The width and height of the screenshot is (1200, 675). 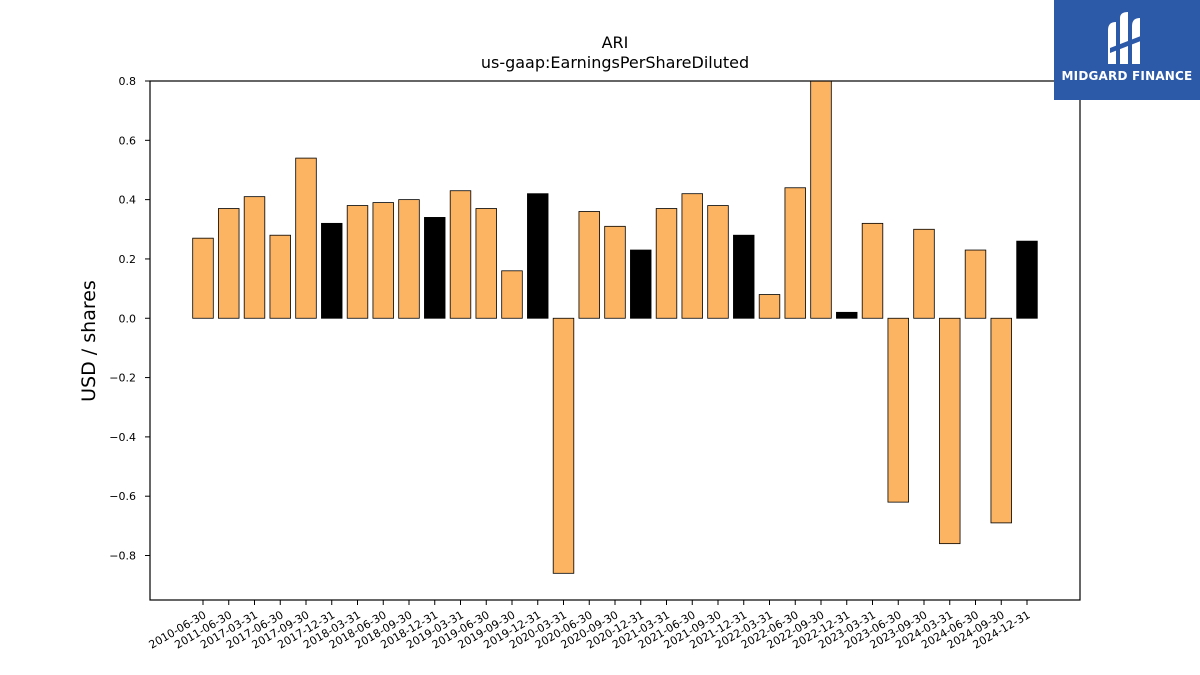 I want to click on y-axis-label: USD / shares, so click(x=89, y=341).